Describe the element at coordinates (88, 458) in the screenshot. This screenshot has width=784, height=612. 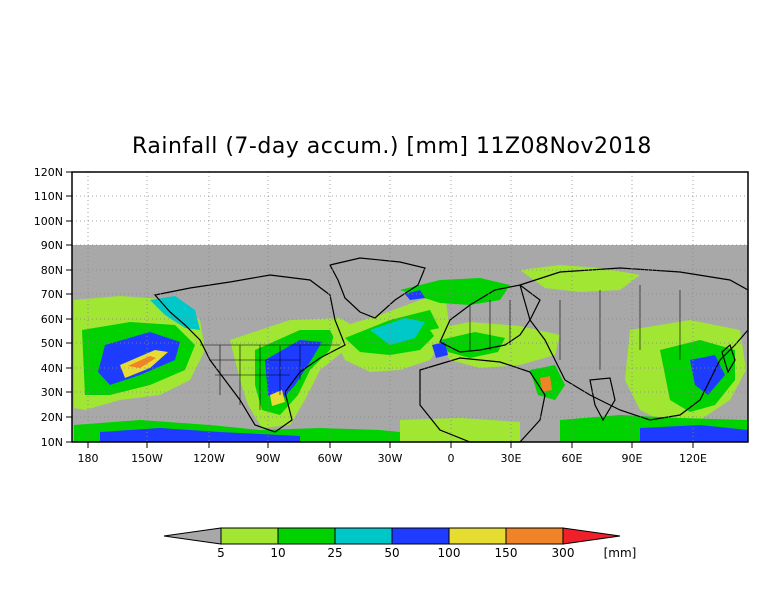
I see `lon-label: 180` at that location.